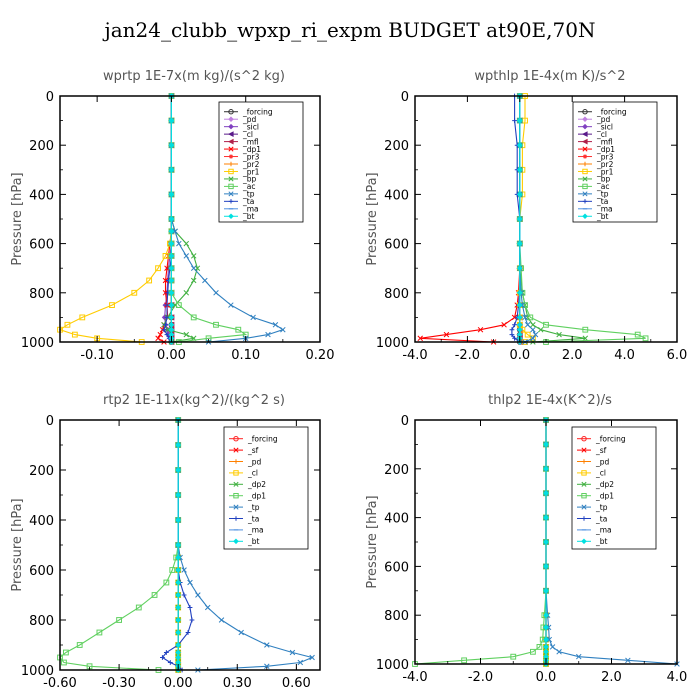 The height and width of the screenshot is (700, 700). What do you see at coordinates (677, 677) in the screenshot?
I see `x-tick-label: 4.0` at bounding box center [677, 677].